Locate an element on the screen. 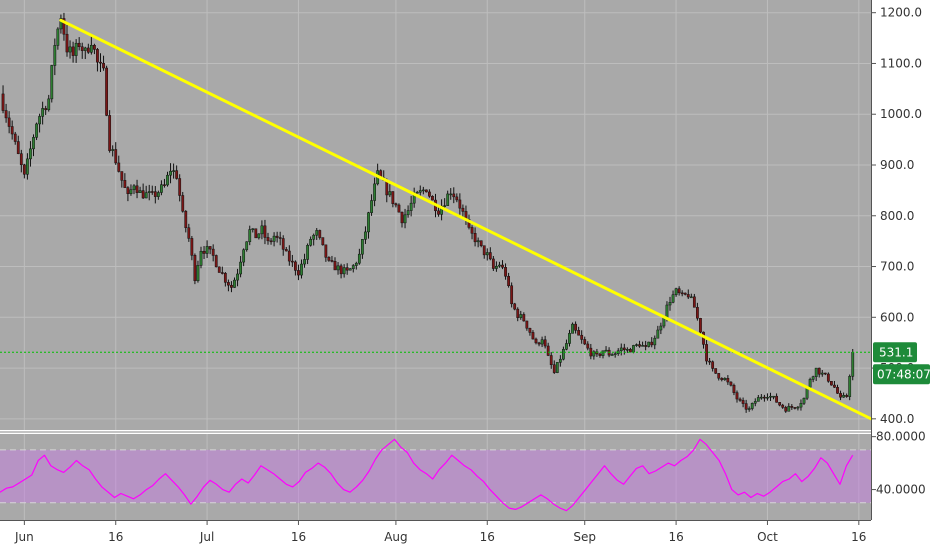  time-axis-label: Oct is located at coordinates (767, 537).